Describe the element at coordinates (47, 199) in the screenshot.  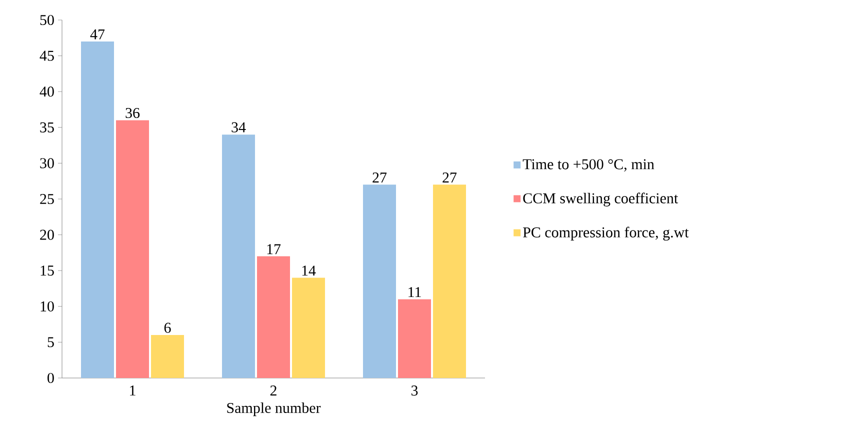
I see `y-tick-label: 25` at that location.